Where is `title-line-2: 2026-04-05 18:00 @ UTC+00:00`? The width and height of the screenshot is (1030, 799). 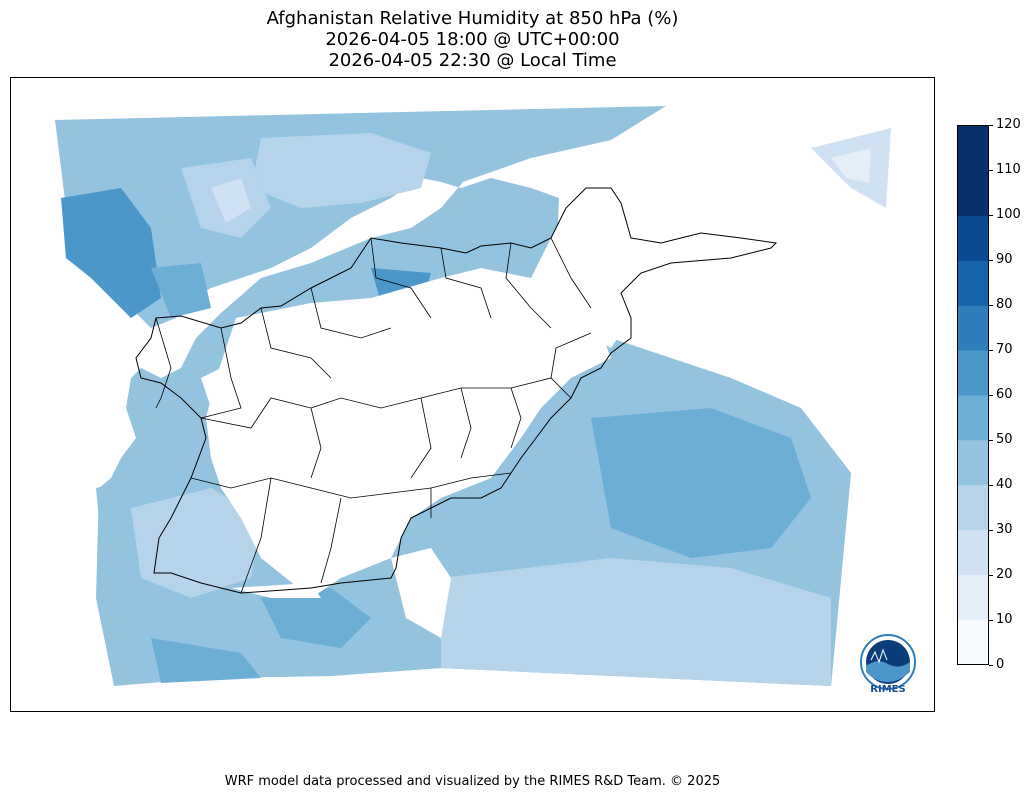
title-line-2: 2026-04-05 18:00 @ UTC+00:00 is located at coordinates (472, 39).